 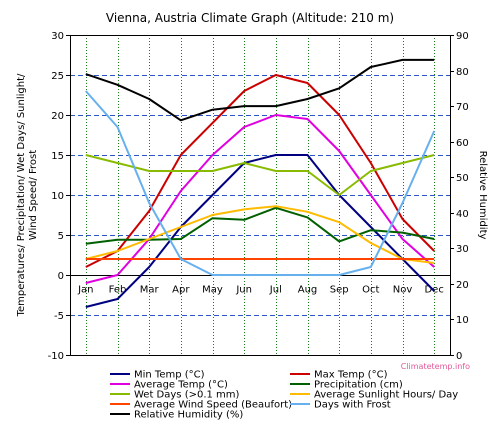 I want to click on month-label: Oct, so click(x=370, y=290).